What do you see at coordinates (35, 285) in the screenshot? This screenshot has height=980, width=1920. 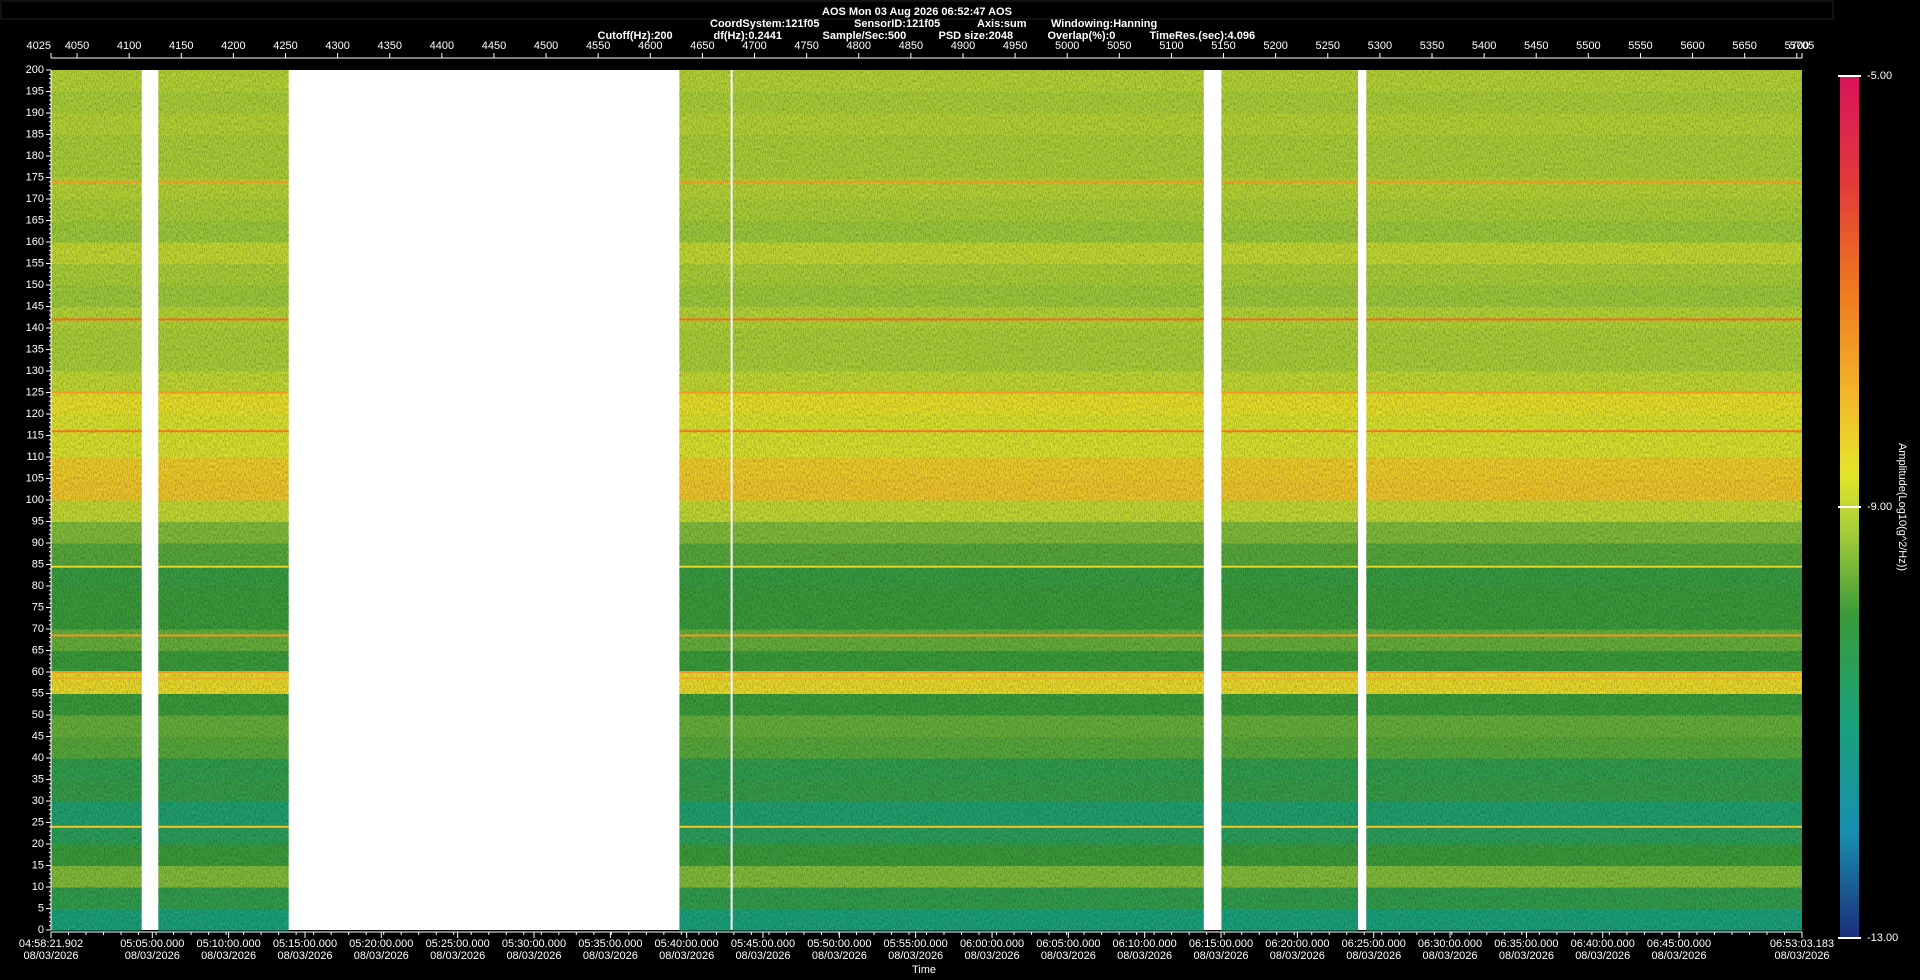 I see `y-tick-label: 150` at bounding box center [35, 285].